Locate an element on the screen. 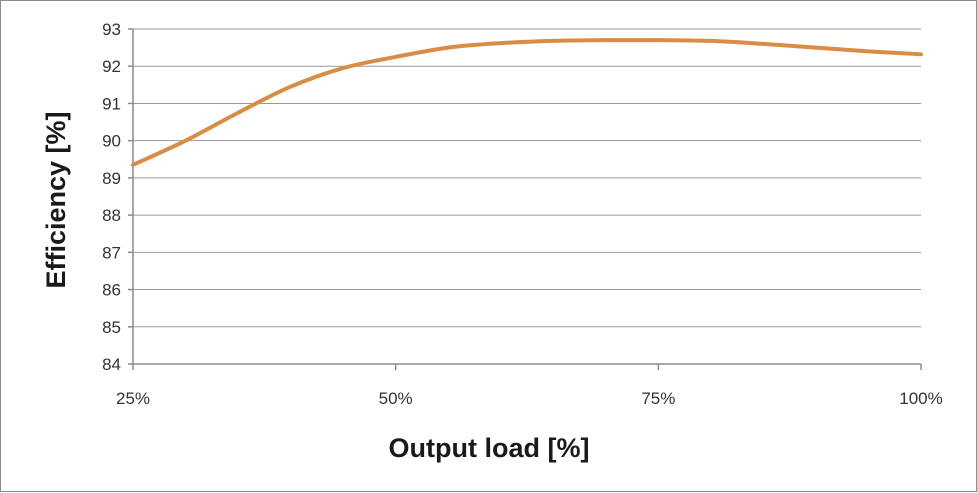  y-tick-label: 84 is located at coordinates (111, 364).